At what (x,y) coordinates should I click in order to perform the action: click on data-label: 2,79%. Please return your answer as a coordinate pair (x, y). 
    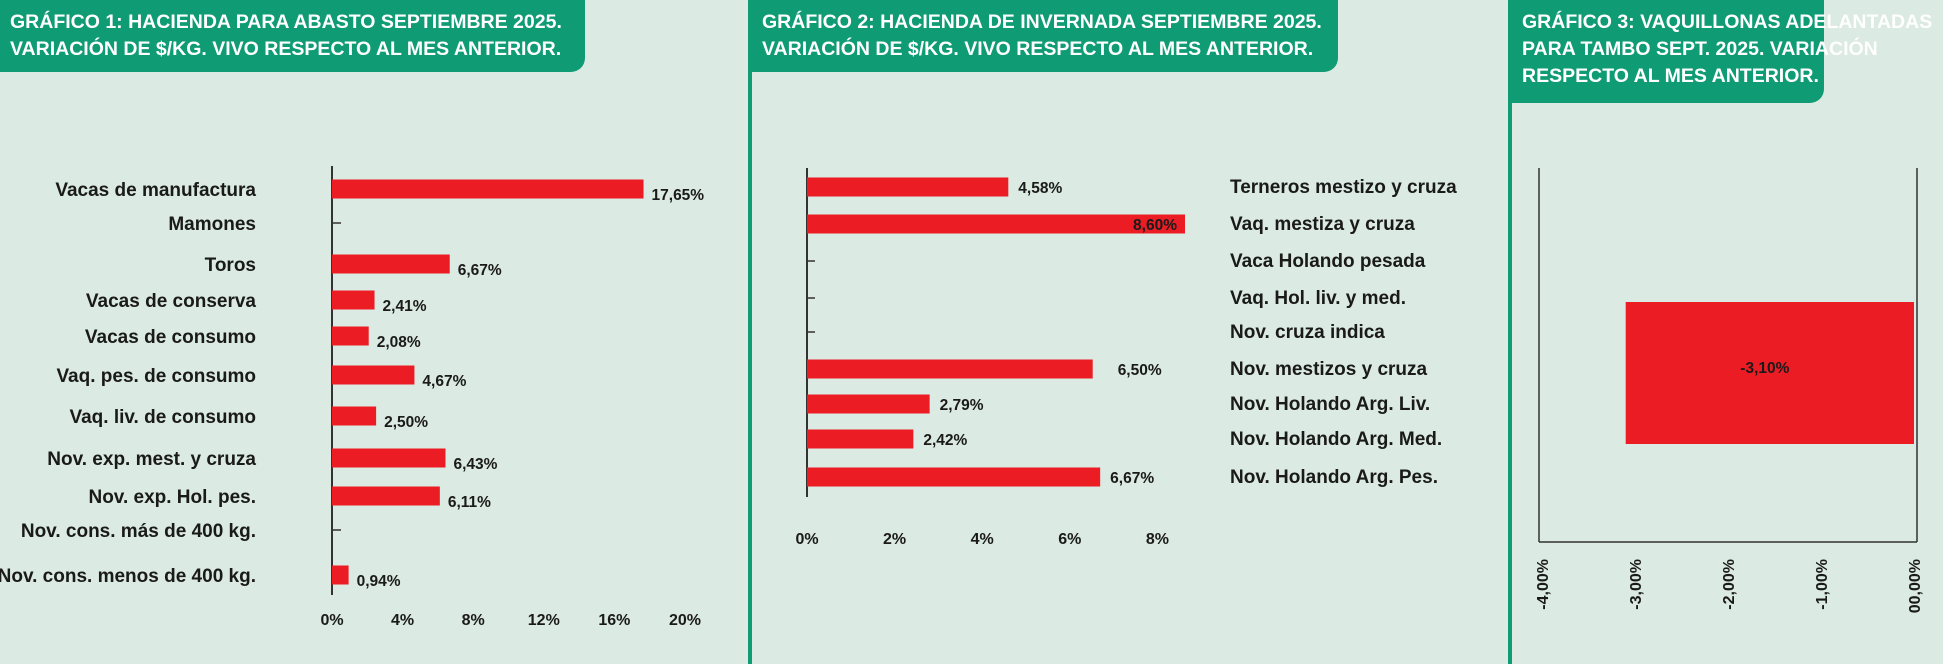
    Looking at the image, I should click on (962, 405).